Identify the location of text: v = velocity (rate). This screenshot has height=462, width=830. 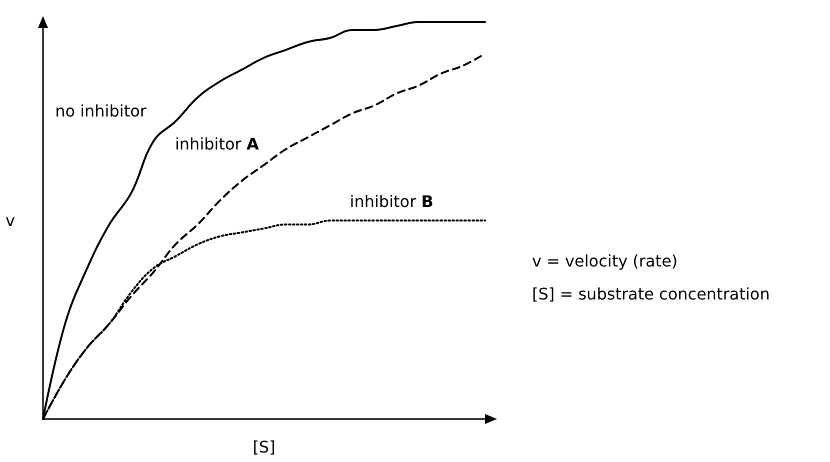
(605, 261).